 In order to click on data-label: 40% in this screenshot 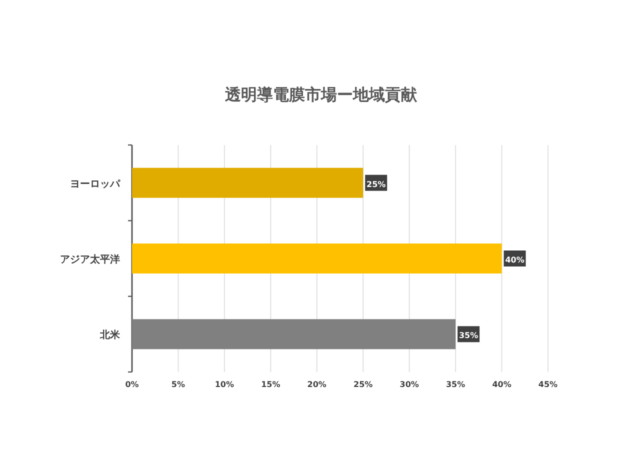, I will do `click(514, 260)`.